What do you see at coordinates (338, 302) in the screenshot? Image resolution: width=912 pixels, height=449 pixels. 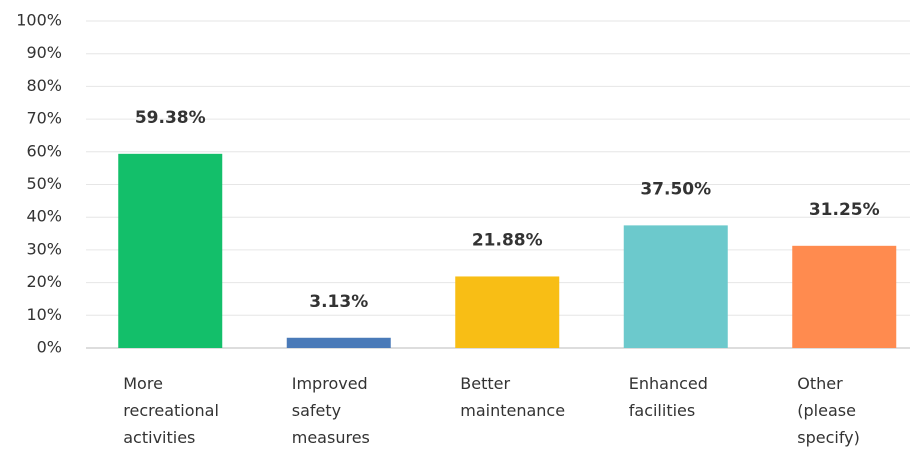 I see `value-label: 3.13%` at bounding box center [338, 302].